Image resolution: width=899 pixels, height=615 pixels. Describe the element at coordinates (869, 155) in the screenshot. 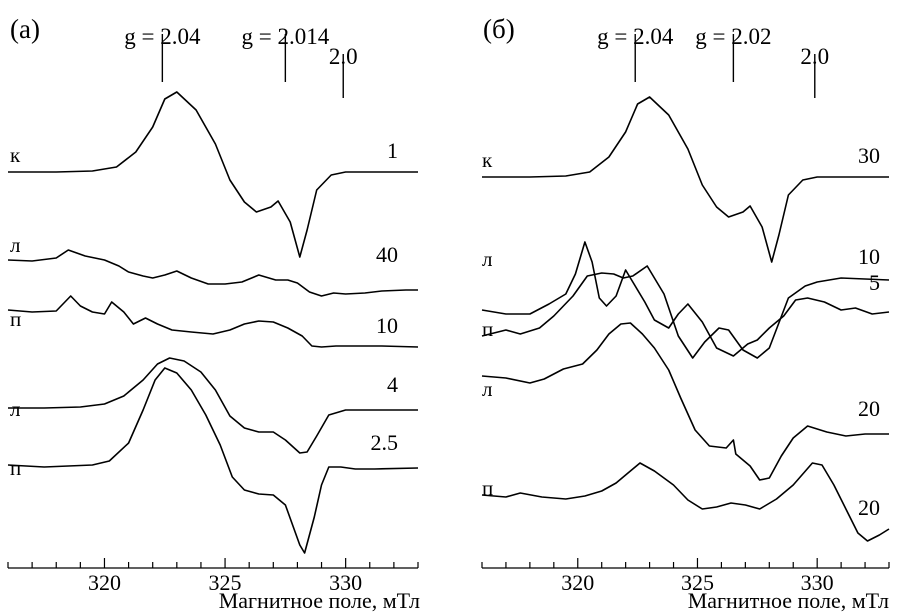

I see `gain-label: 30` at that location.